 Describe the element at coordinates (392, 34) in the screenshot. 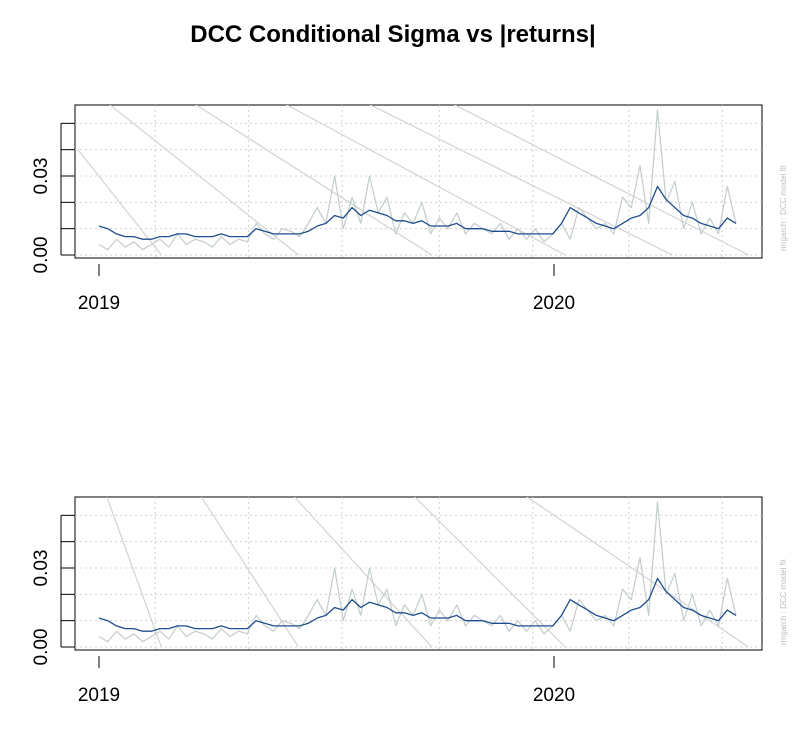

I see `chart-title: DCC Conditional Sigma vs |returns|` at that location.